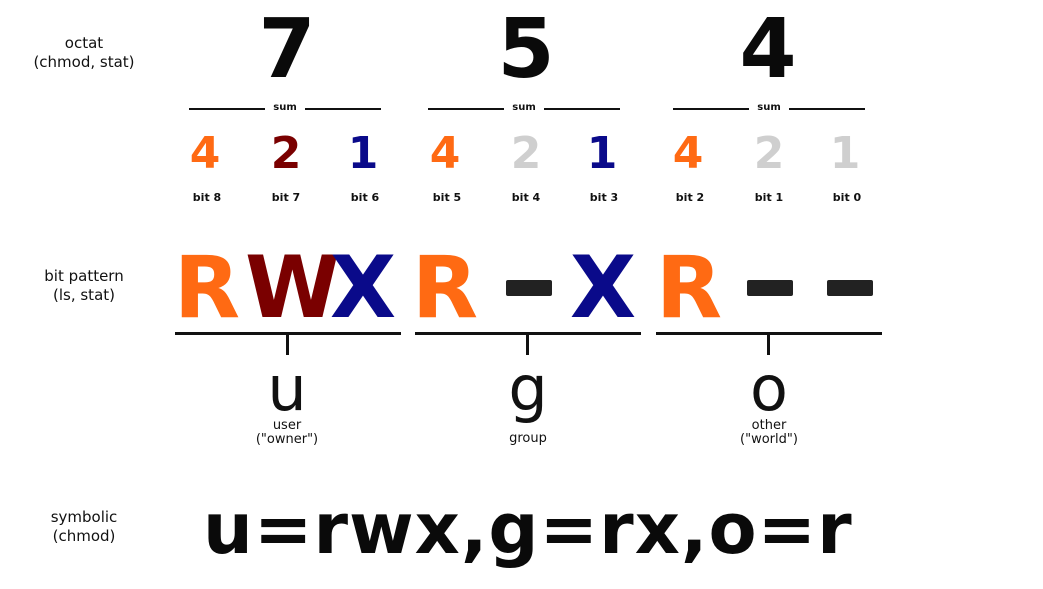 This screenshot has height=589, width=1043. Describe the element at coordinates (850, 288) in the screenshot. I see `pattern-dash-other-x` at that location.